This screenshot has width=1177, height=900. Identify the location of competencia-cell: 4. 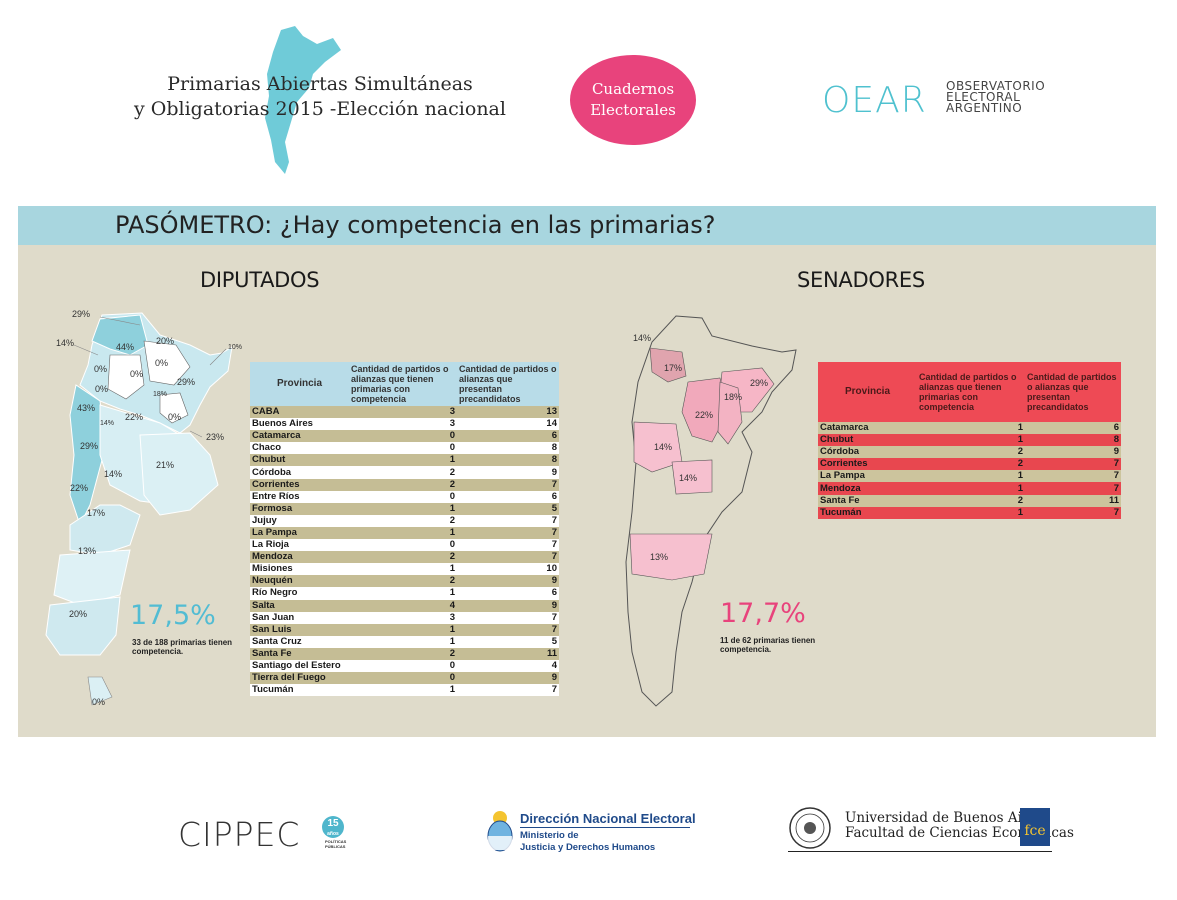
(403, 605).